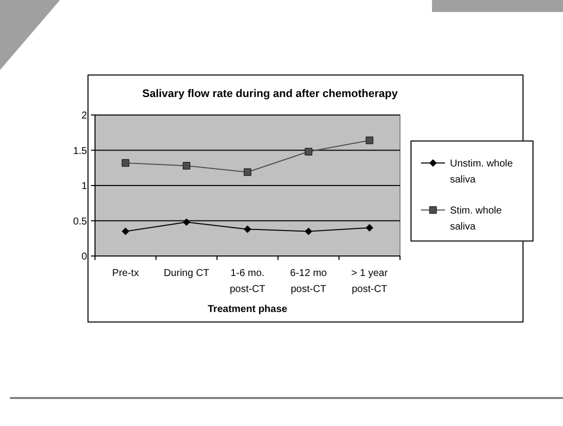 The image size is (563, 426). What do you see at coordinates (248, 309) in the screenshot?
I see `x-axis-title: Treatment phase` at bounding box center [248, 309].